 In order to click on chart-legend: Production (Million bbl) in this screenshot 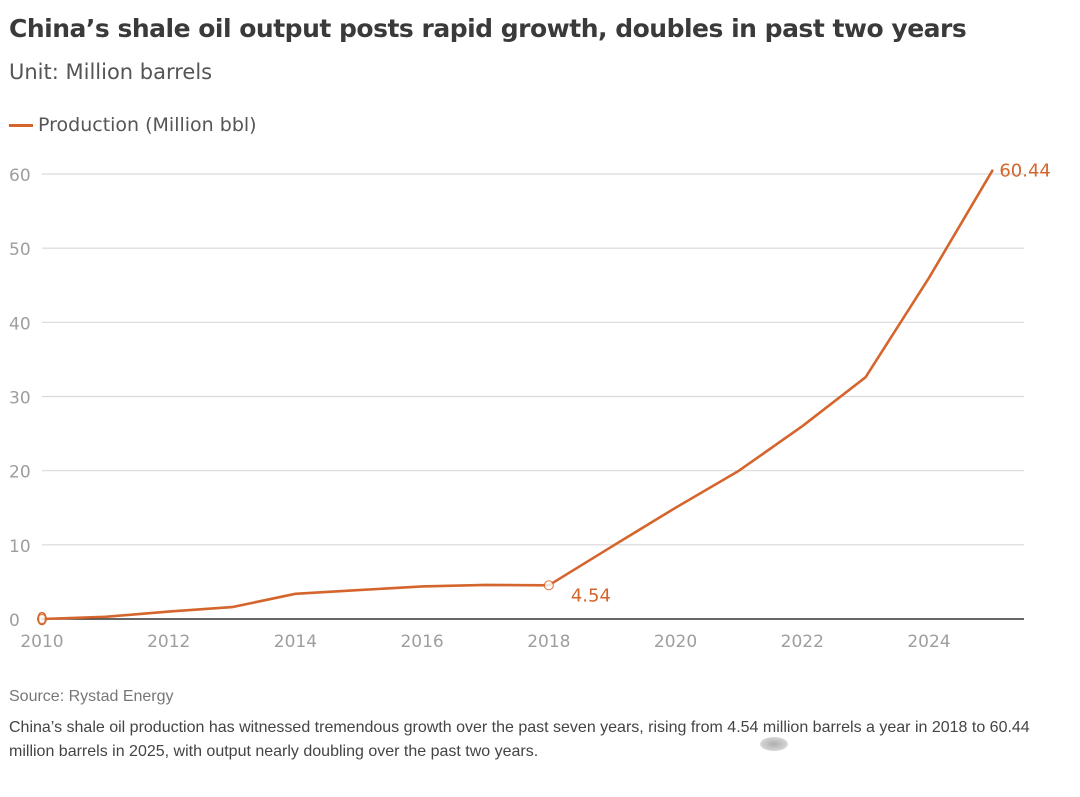, I will do `click(133, 125)`.